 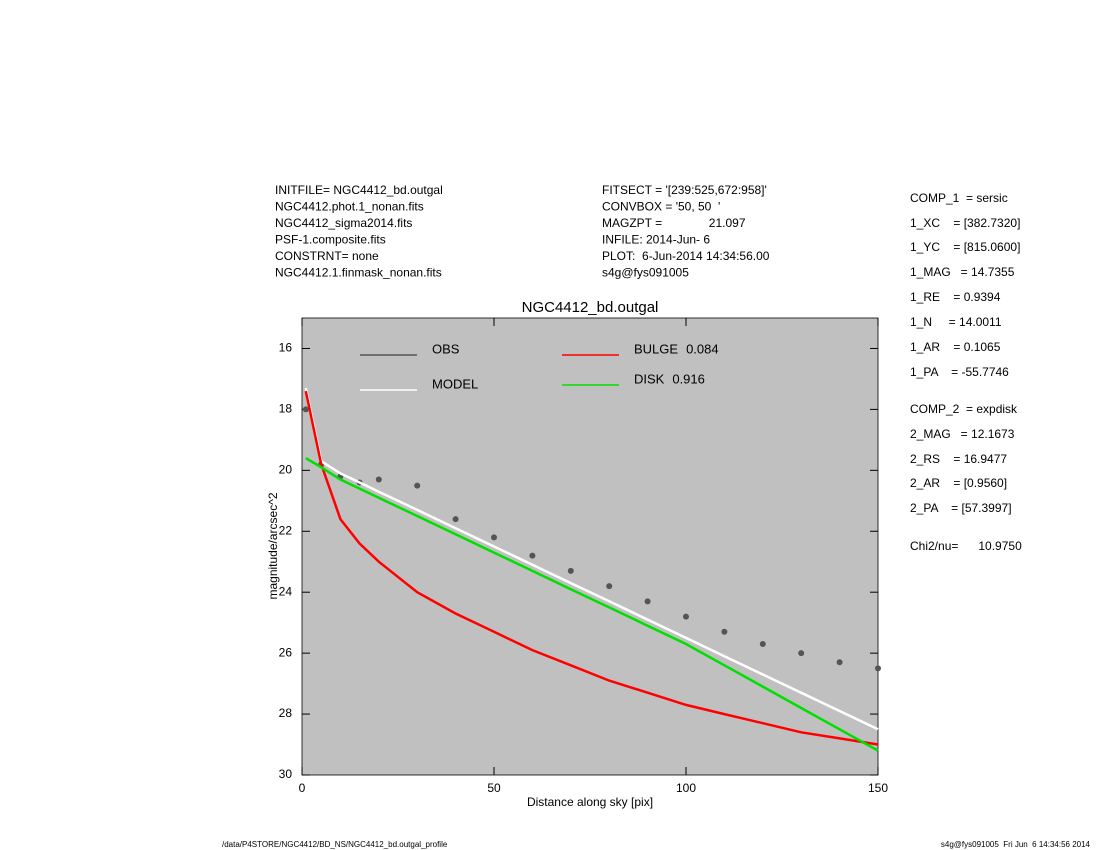 I want to click on header-left: NGC4412.phot.1_nonan.fits, so click(x=349, y=207).